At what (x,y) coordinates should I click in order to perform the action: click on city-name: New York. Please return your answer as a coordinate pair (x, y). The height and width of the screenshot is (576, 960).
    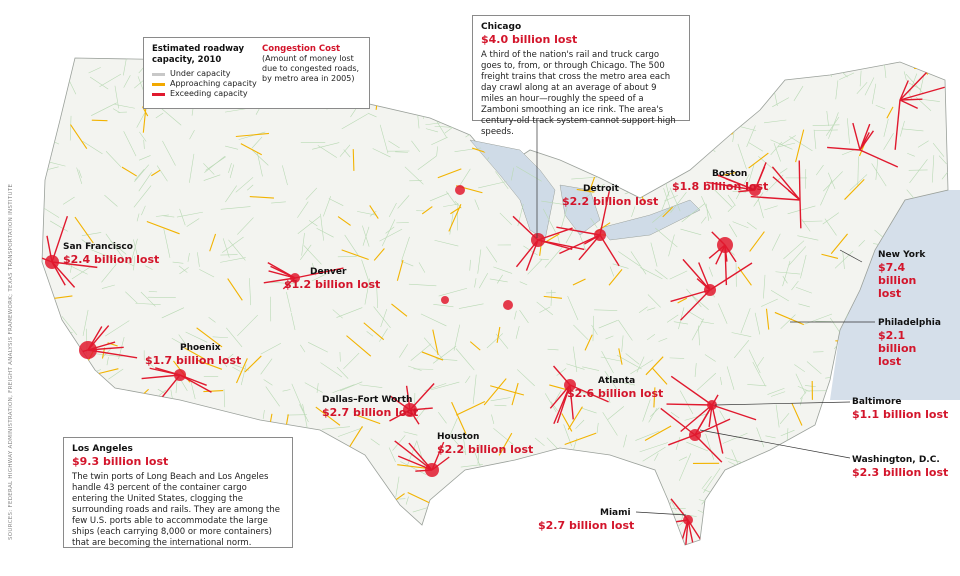
    Looking at the image, I should click on (902, 255).